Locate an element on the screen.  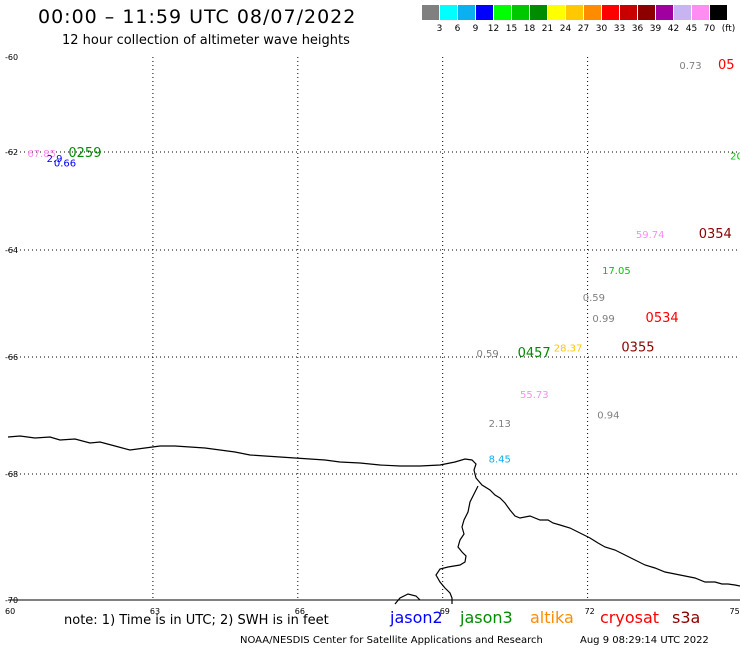
ice-shelf-line is located at coordinates (457, 544).